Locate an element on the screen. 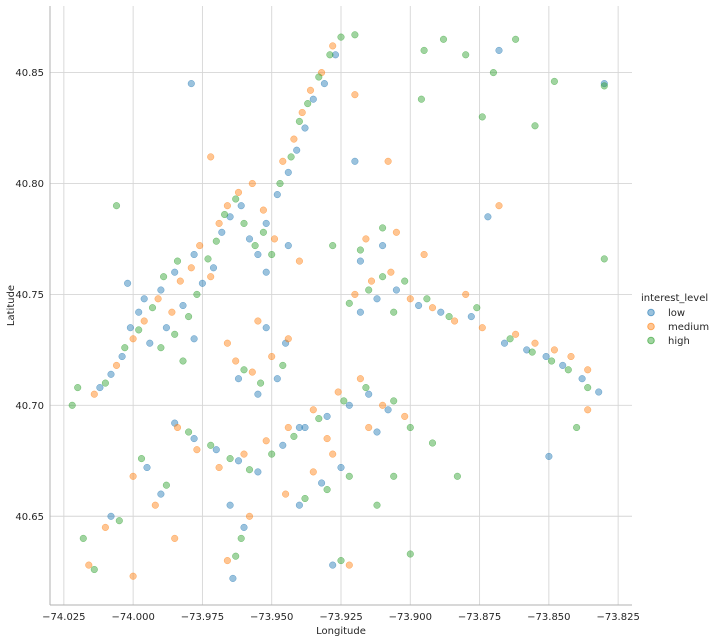 This screenshot has width=712, height=640. legend-items: low medium high is located at coordinates (678, 327).